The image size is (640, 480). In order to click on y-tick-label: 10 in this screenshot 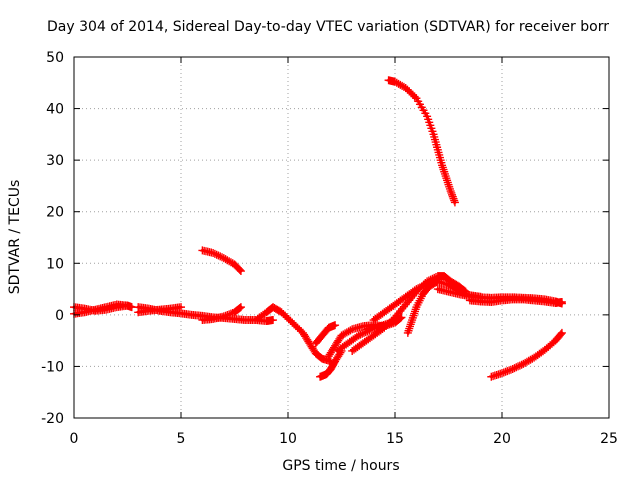, I will do `click(55, 264)`.